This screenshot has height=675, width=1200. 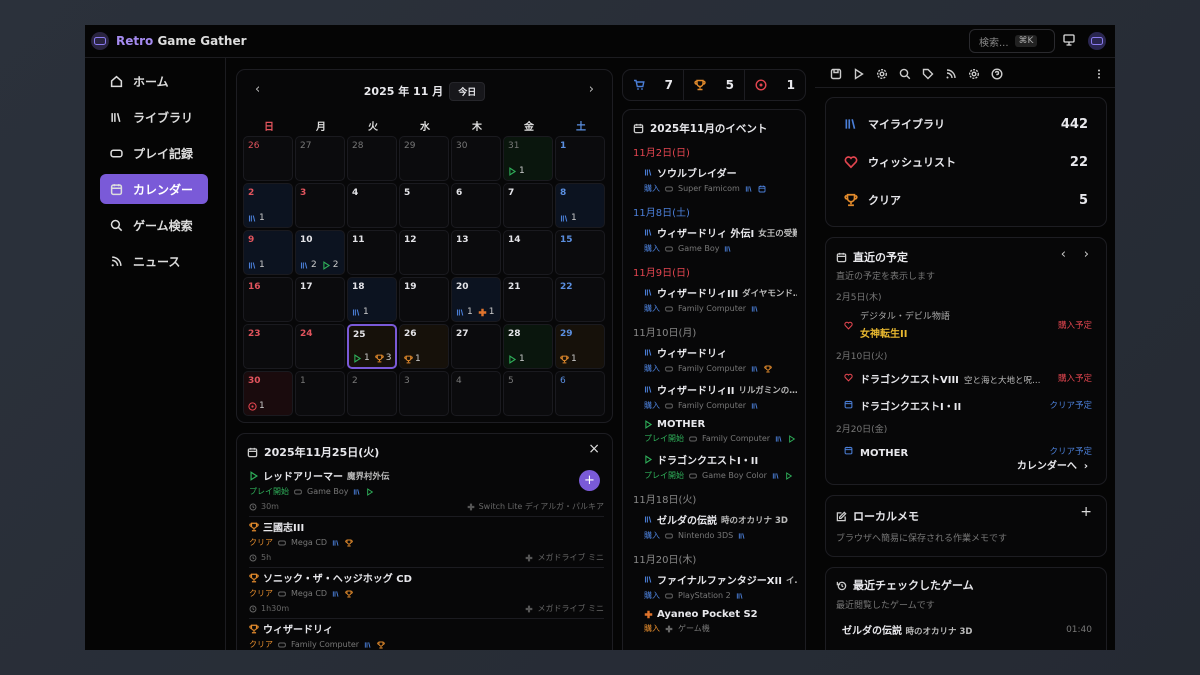 I want to click on sidebar-item-2: プレイ記録, so click(x=154, y=153).